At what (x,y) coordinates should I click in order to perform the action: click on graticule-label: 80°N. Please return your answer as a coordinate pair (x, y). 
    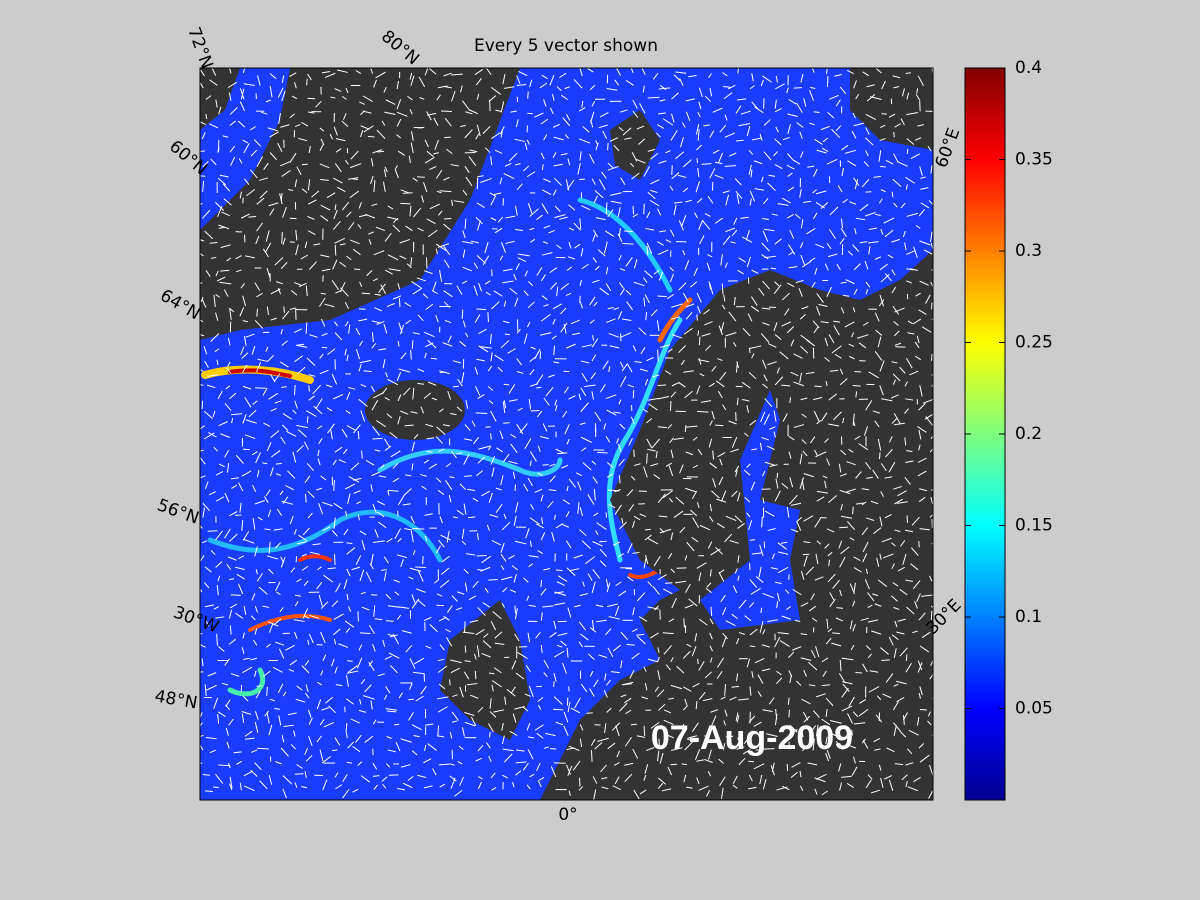
    Looking at the image, I should click on (400, 48).